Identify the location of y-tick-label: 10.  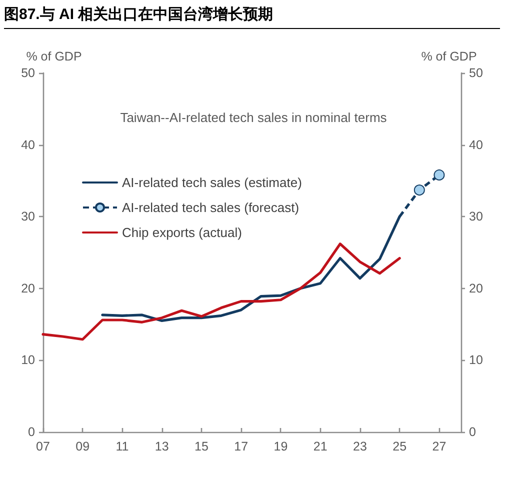
(28, 360).